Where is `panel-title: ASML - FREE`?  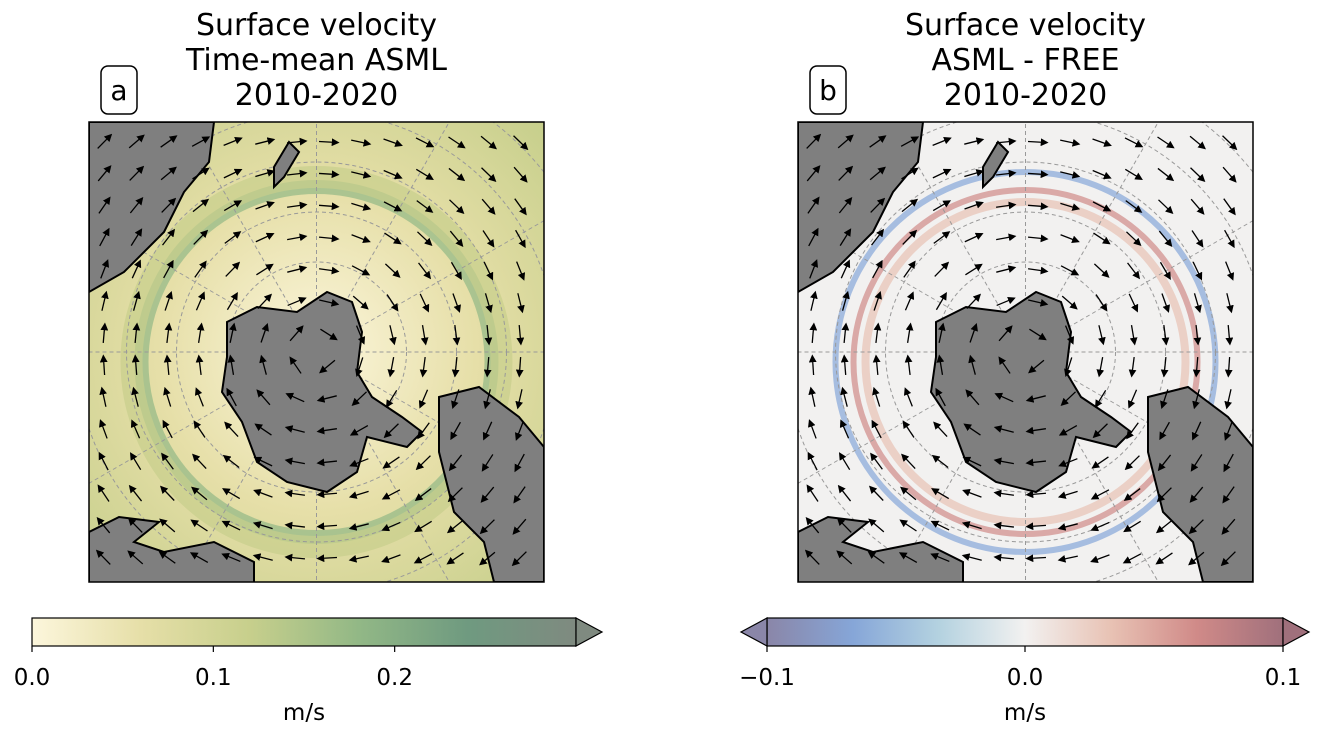
panel-title: ASML - FREE is located at coordinates (1025, 60).